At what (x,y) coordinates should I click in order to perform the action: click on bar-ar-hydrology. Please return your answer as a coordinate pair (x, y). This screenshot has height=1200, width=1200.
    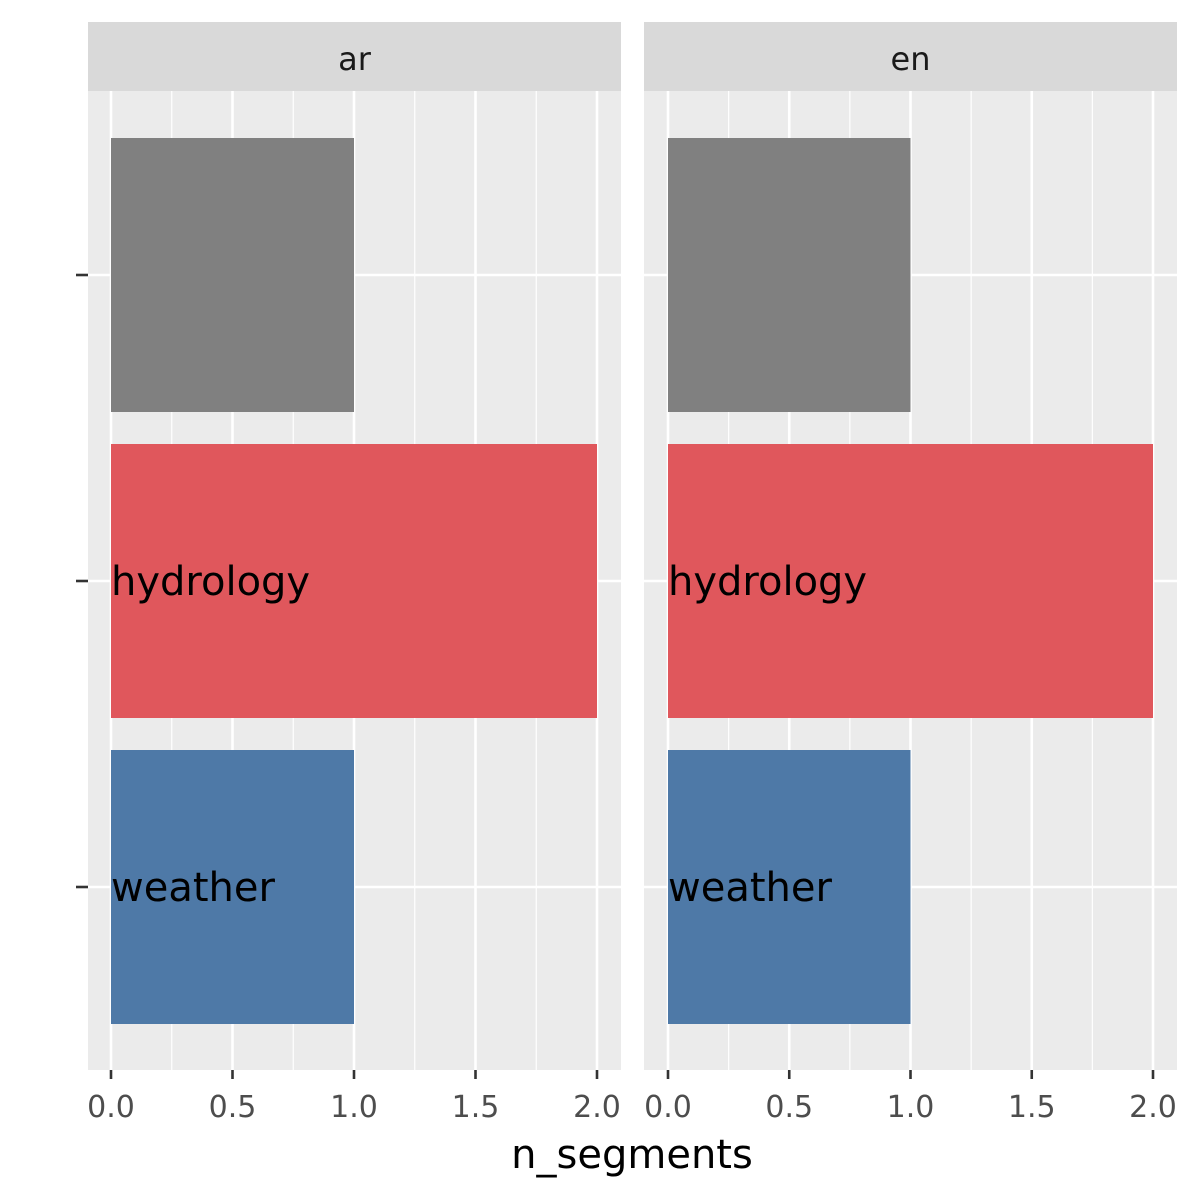
    Looking at the image, I should click on (354, 581).